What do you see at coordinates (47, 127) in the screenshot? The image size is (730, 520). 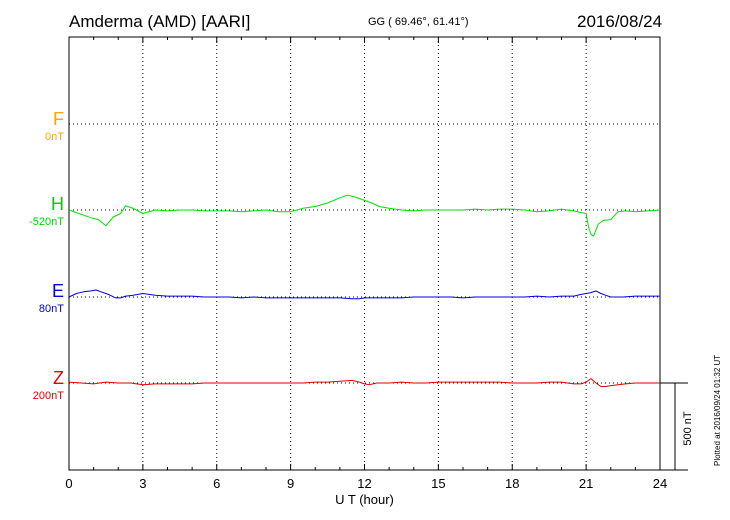 I see `channel-label-f: F 0nT` at bounding box center [47, 127].